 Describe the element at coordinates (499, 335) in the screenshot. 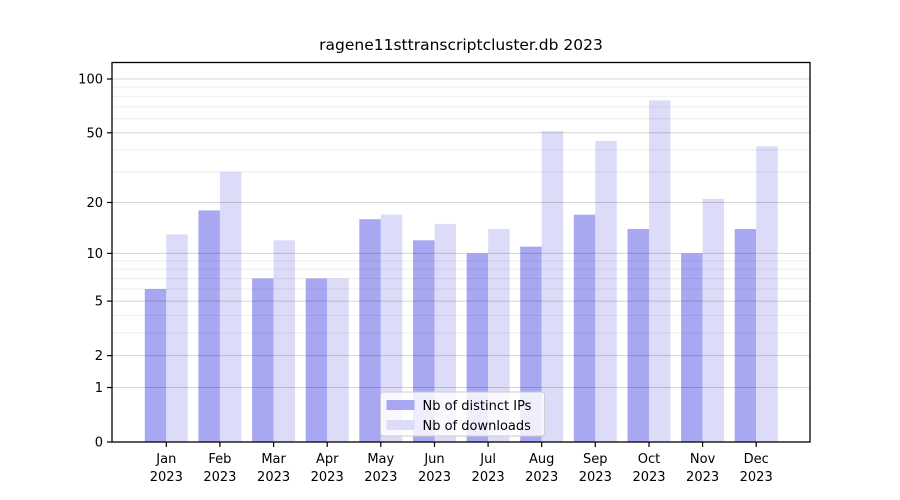

I see `bar-jul-downloads` at that location.